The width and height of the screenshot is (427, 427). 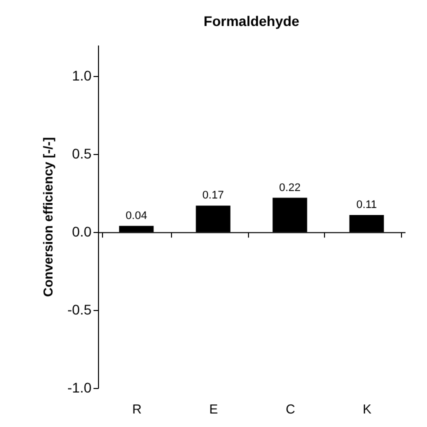 I want to click on y-tick-label: -0.5, so click(x=79, y=310).